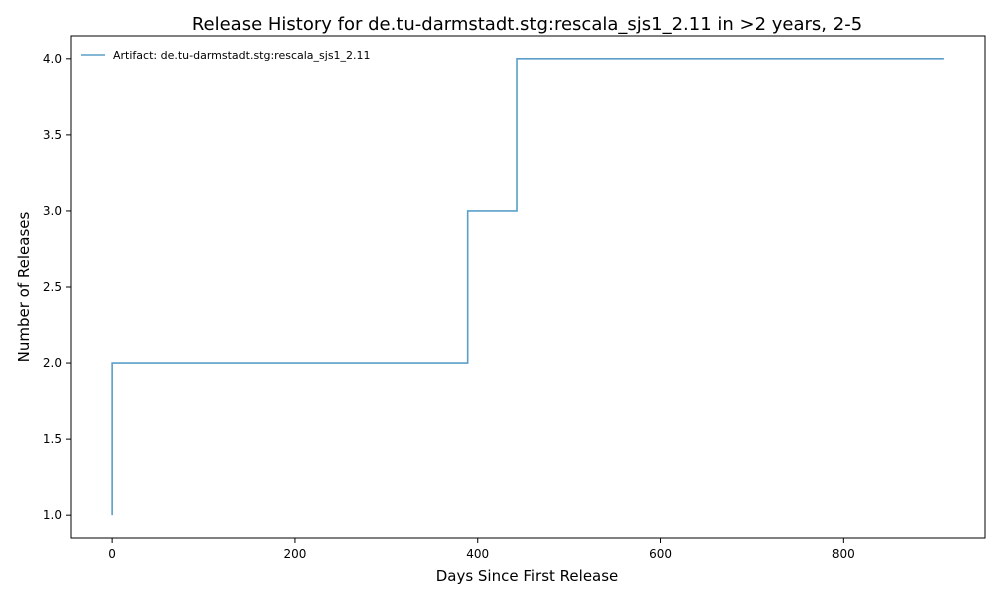 Image resolution: width=1000 pixels, height=600 pixels. What do you see at coordinates (52, 287) in the screenshot?
I see `y-tick-label: 2.5` at bounding box center [52, 287].